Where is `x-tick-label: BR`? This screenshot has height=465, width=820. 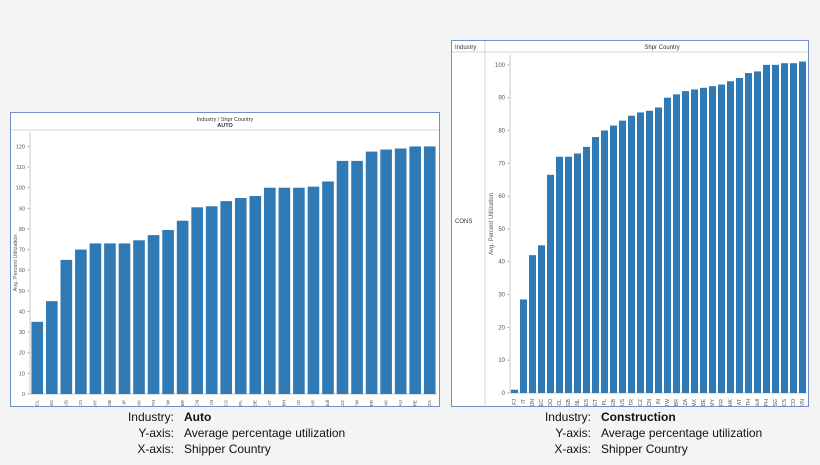 x-tick-label: BR is located at coordinates (183, 402).